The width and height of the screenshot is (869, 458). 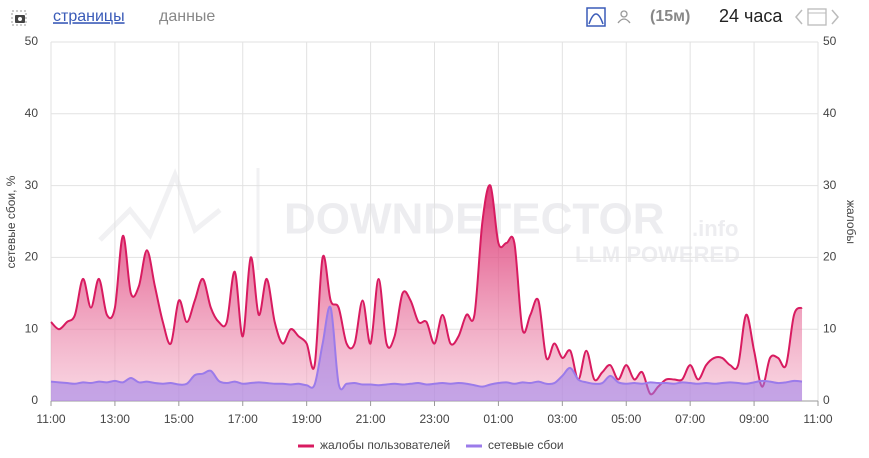 What do you see at coordinates (32, 113) in the screenshot?
I see `y-tick-label: 40` at bounding box center [32, 113].